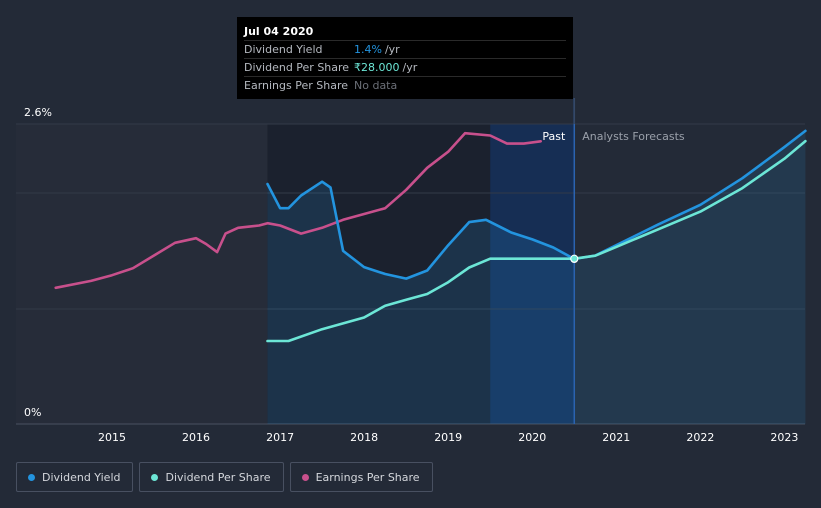  What do you see at coordinates (554, 136) in the screenshot?
I see `past-label: Past` at bounding box center [554, 136].